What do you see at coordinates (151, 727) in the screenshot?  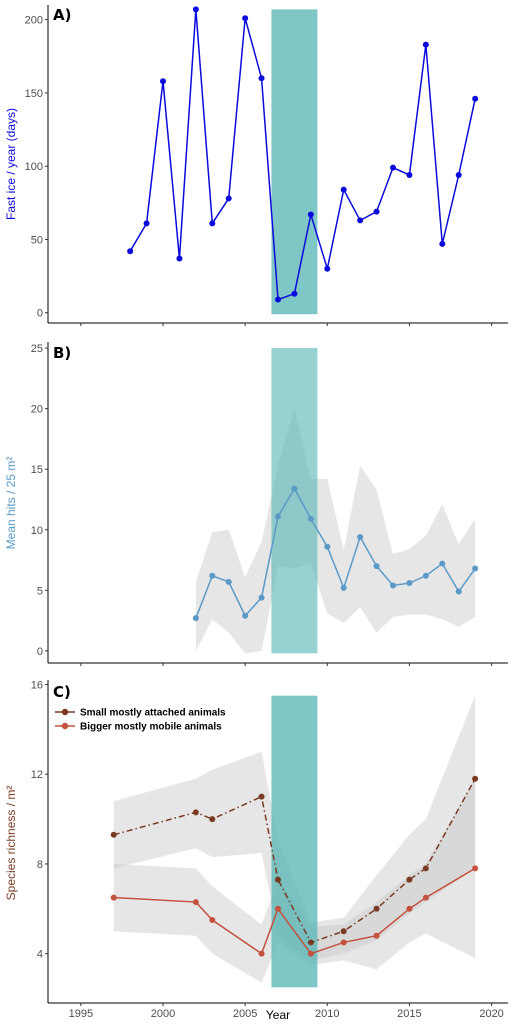 I see `legend-label-1: Bigger mostly mobile animals` at bounding box center [151, 727].